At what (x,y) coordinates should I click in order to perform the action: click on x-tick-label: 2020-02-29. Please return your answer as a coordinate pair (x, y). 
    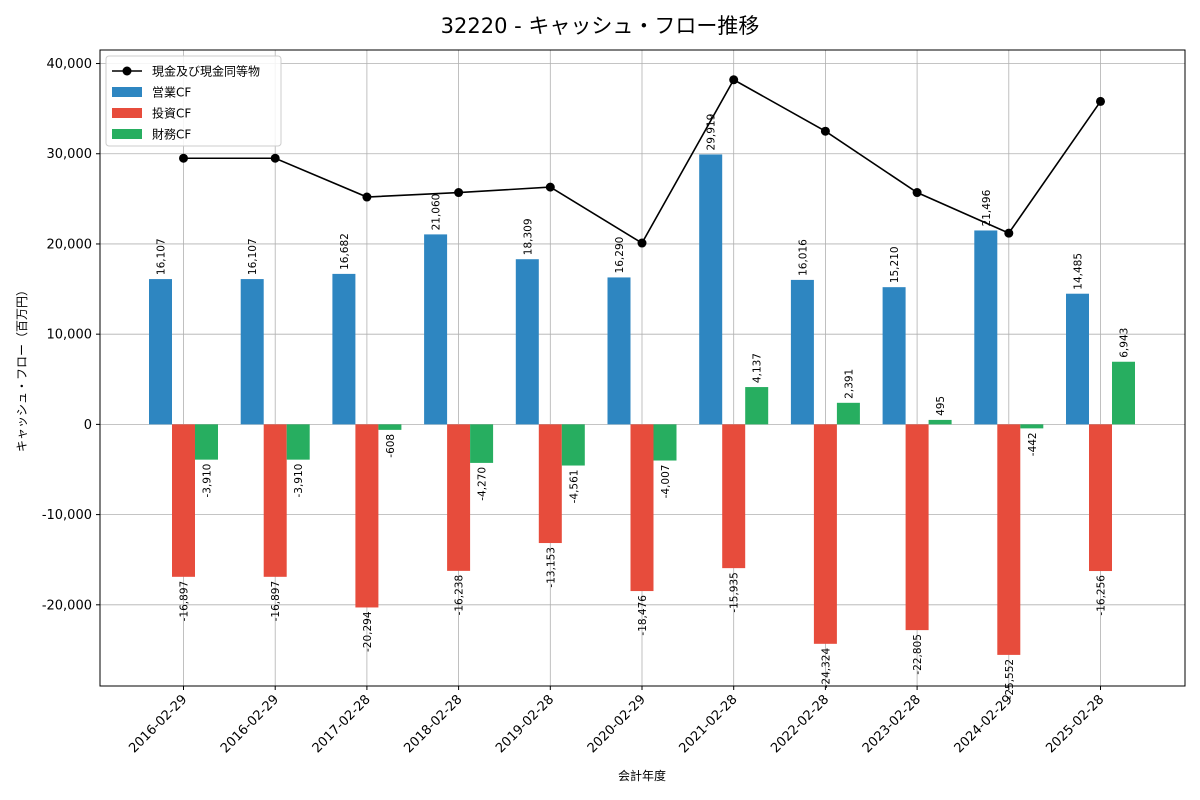
    Looking at the image, I should click on (617, 724).